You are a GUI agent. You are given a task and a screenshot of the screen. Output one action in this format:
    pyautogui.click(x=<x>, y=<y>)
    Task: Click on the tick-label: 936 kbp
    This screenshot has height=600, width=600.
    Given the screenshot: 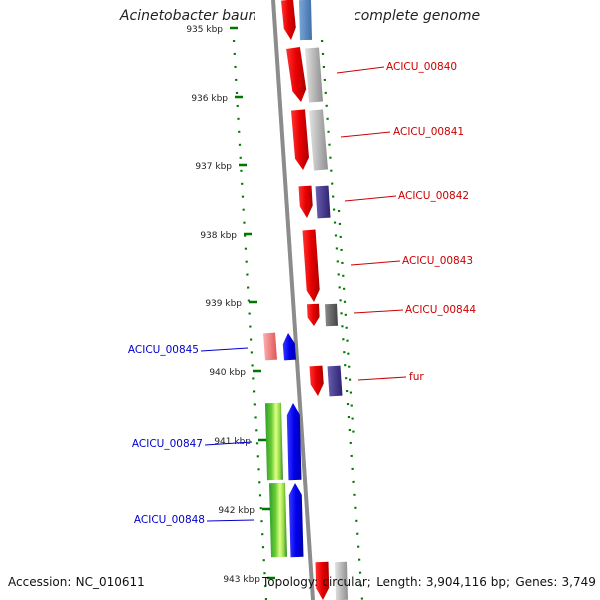 What is the action you would take?
    pyautogui.click(x=209, y=99)
    